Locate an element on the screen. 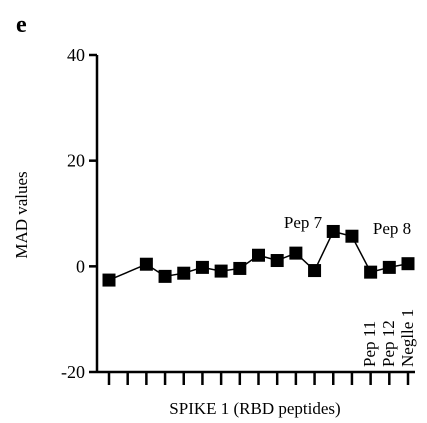 Image resolution: width=427 pixels, height=423 pixels. annotation: Pep 11 is located at coordinates (369, 344).